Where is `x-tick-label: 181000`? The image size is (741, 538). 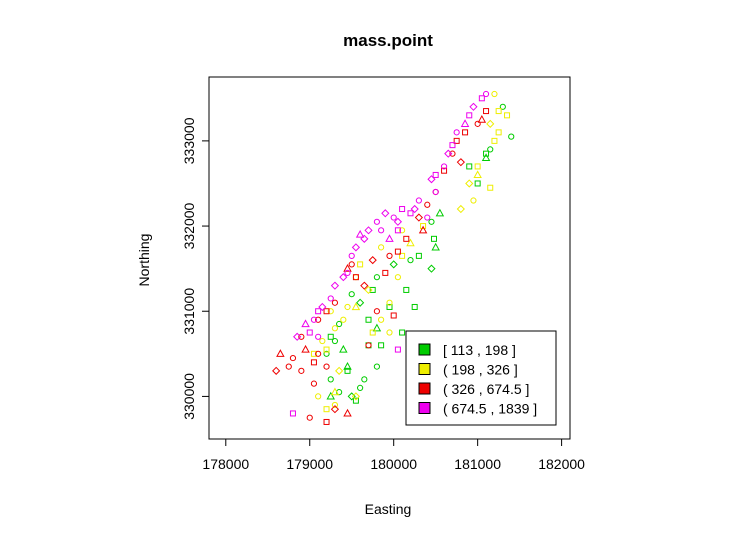 x-tick-label: 181000 is located at coordinates (477, 464).